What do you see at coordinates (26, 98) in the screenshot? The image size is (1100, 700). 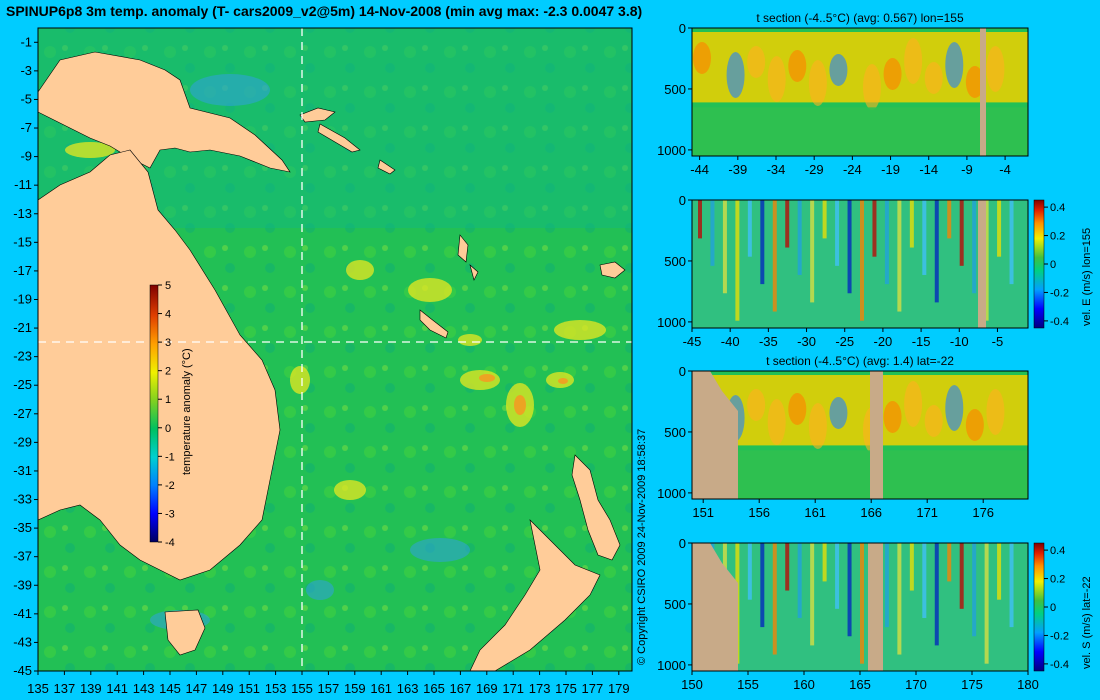 I see `map-lat-tick-label: -5` at bounding box center [26, 98].